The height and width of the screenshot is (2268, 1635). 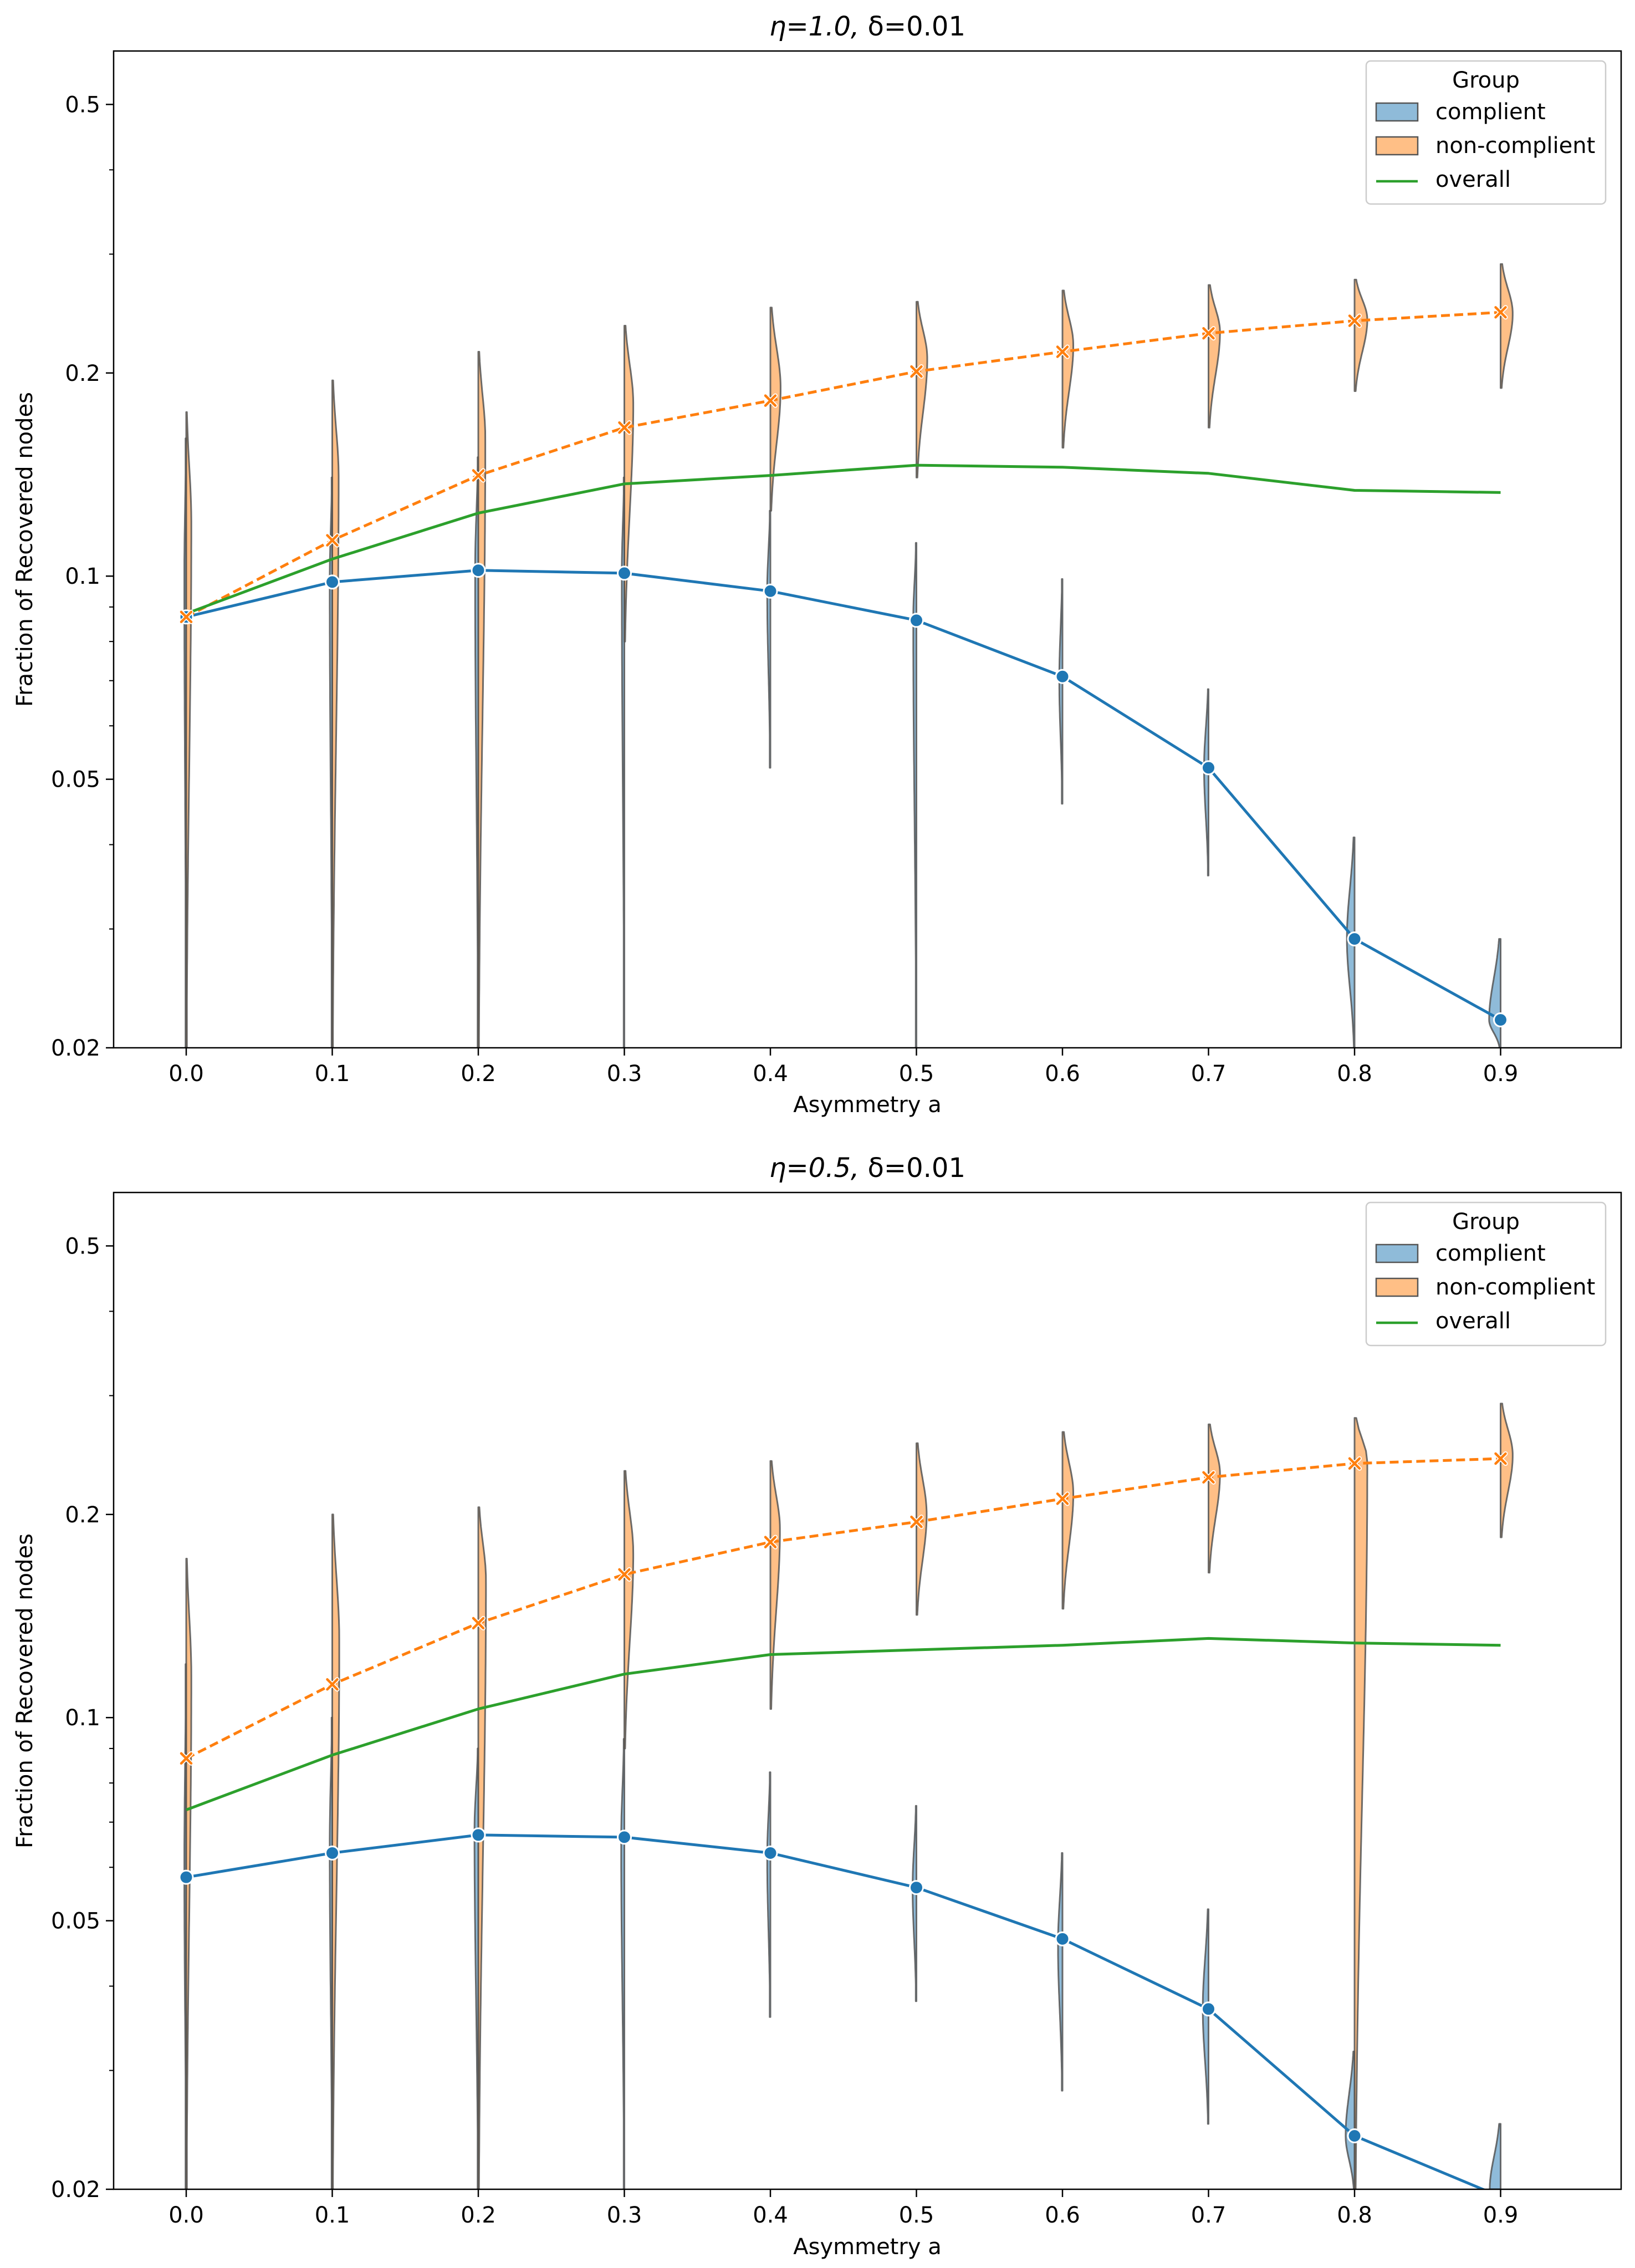 What do you see at coordinates (836, 2011) in the screenshot?
I see `series-line-complient` at bounding box center [836, 2011].